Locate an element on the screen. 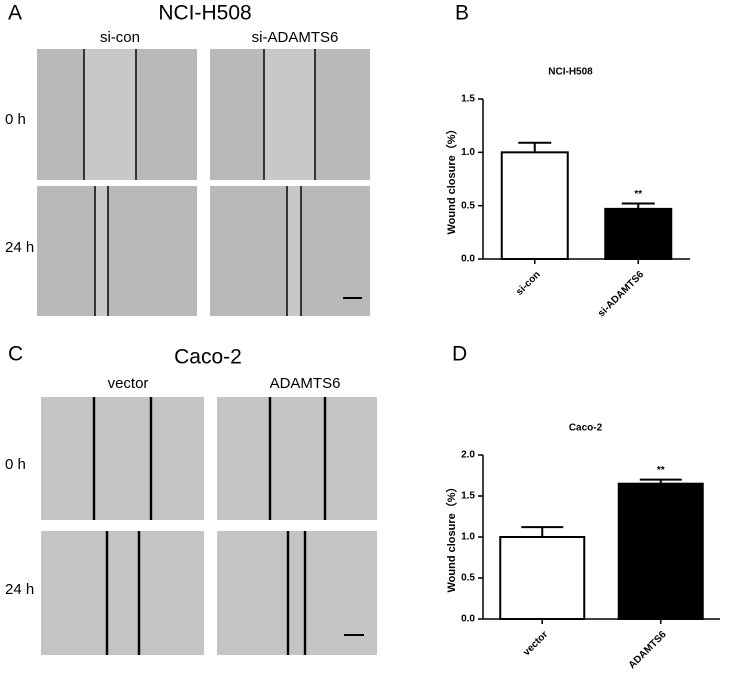 This screenshot has width=730, height=679. column-label: vector is located at coordinates (128, 383).